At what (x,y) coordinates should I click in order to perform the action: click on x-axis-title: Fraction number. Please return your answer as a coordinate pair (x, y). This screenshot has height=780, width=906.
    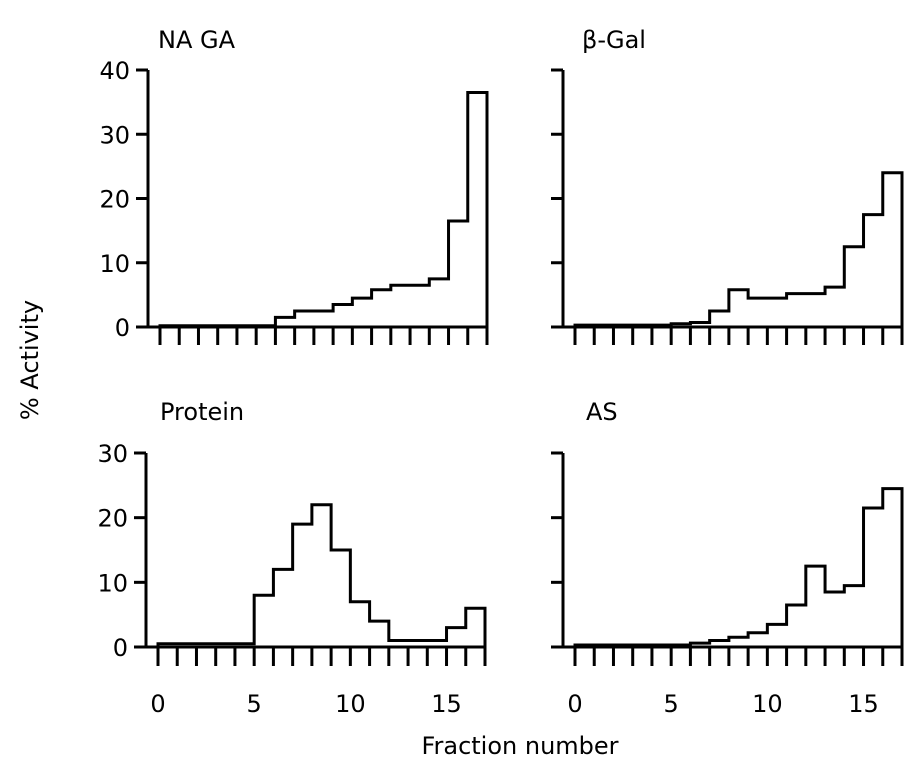
    Looking at the image, I should click on (519, 746).